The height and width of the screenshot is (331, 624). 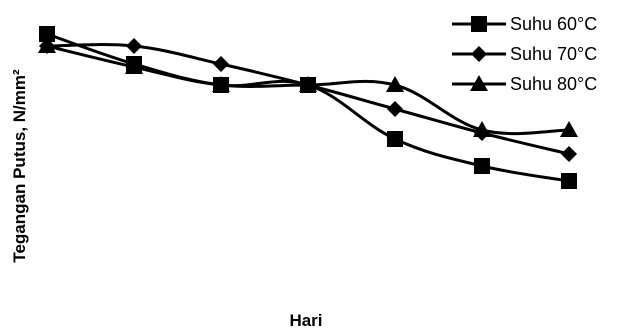 I want to click on x-axis-title: Hari, so click(x=305, y=320).